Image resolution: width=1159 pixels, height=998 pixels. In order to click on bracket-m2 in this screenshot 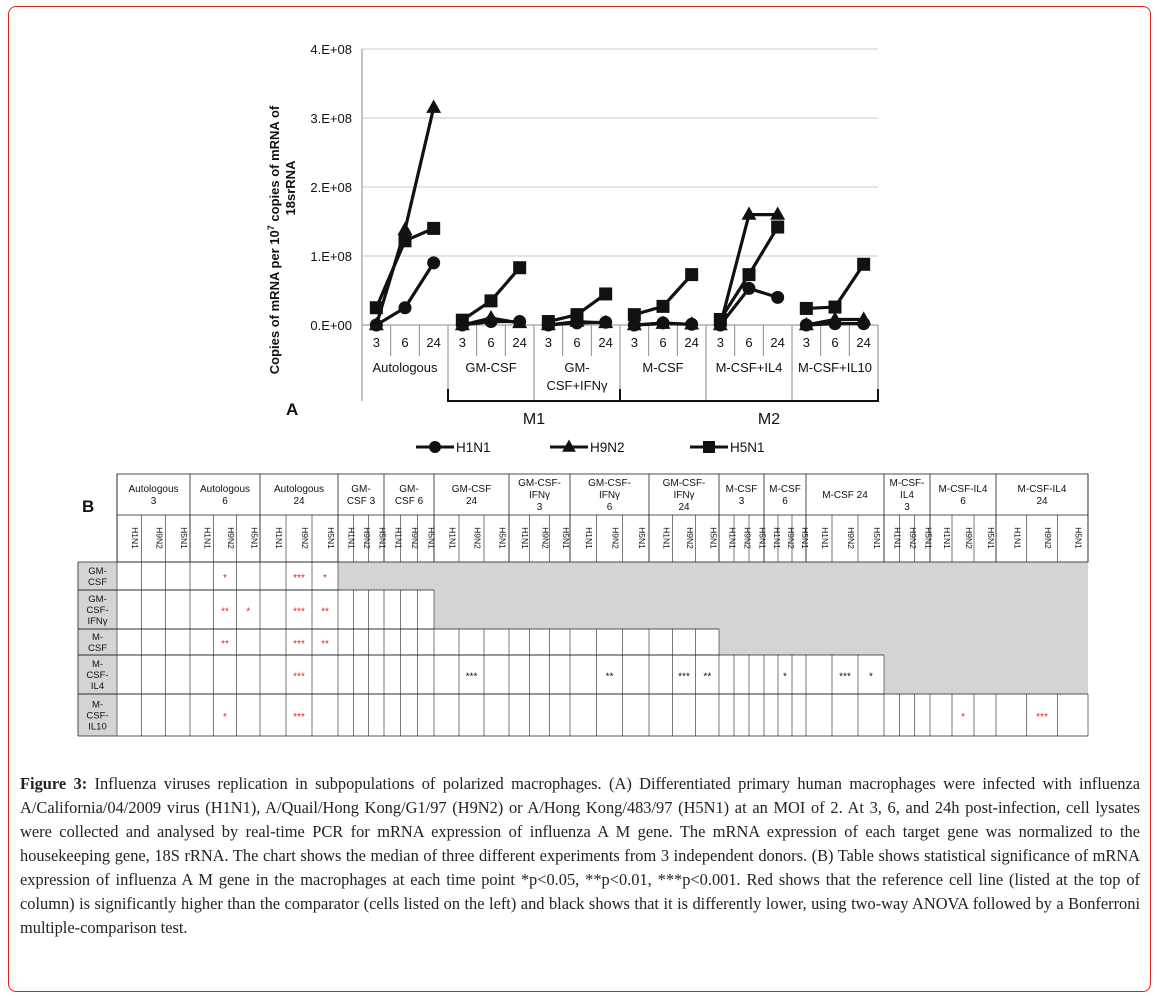, I will do `click(749, 395)`.